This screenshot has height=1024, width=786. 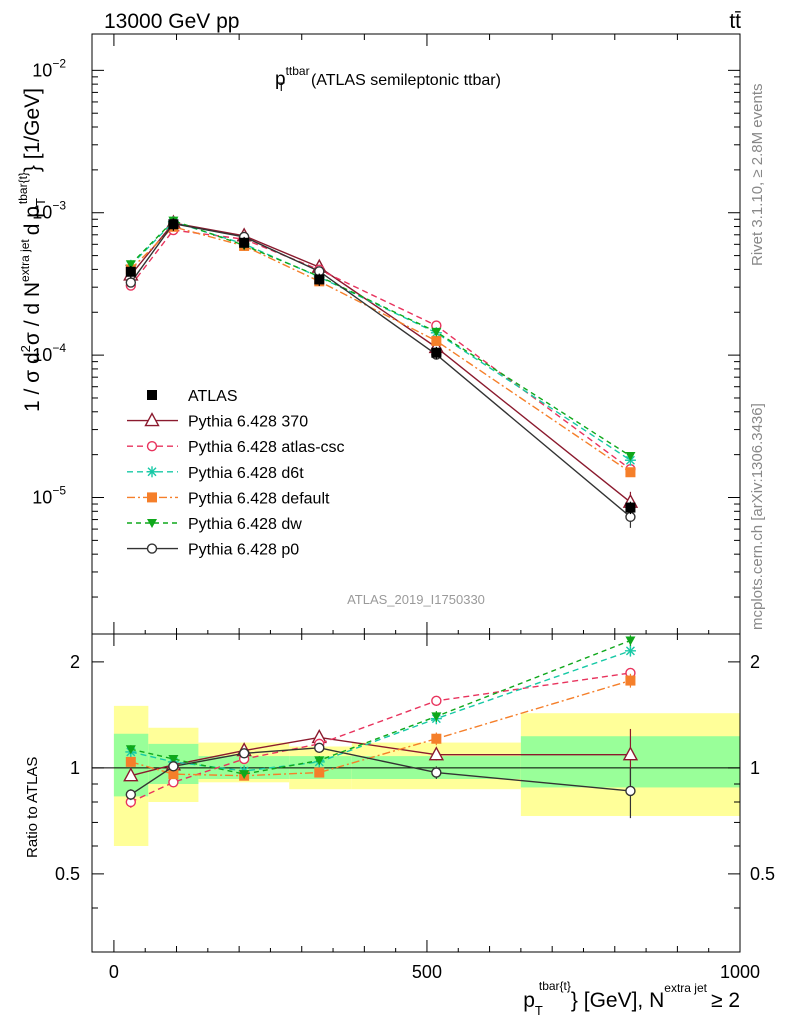 What do you see at coordinates (32, 313) in the screenshot?
I see `ylabel-mid: σ / d N` at bounding box center [32, 313].